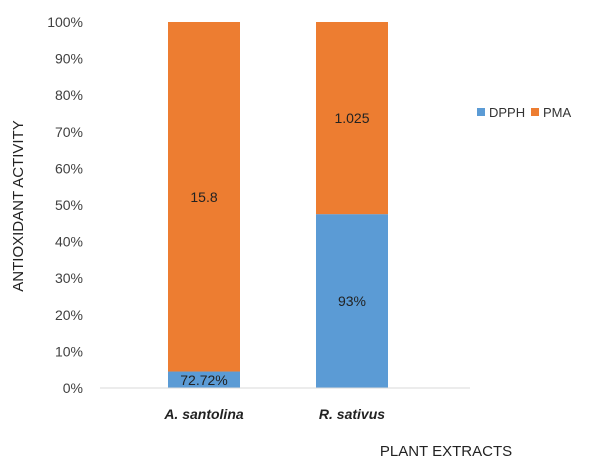 Image resolution: width=596 pixels, height=466 pixels. Describe the element at coordinates (69, 278) in the screenshot. I see `y-tick-label: 30%` at that location.